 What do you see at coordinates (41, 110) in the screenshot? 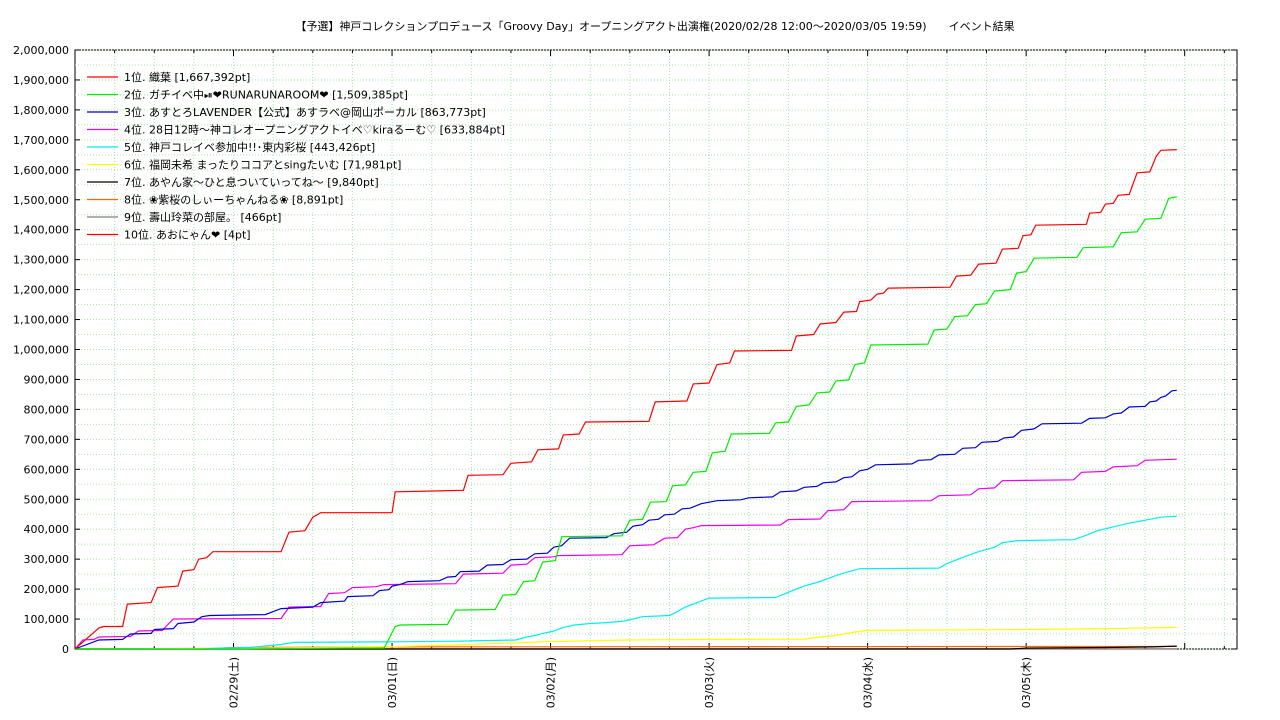
I see `y-tick-label: 1,800,000` at bounding box center [41, 110].